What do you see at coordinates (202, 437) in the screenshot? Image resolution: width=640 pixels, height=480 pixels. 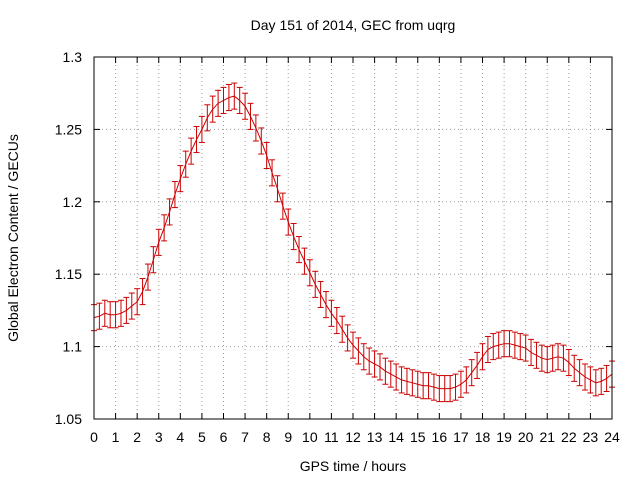 I see `x-tick-label: 5` at bounding box center [202, 437].